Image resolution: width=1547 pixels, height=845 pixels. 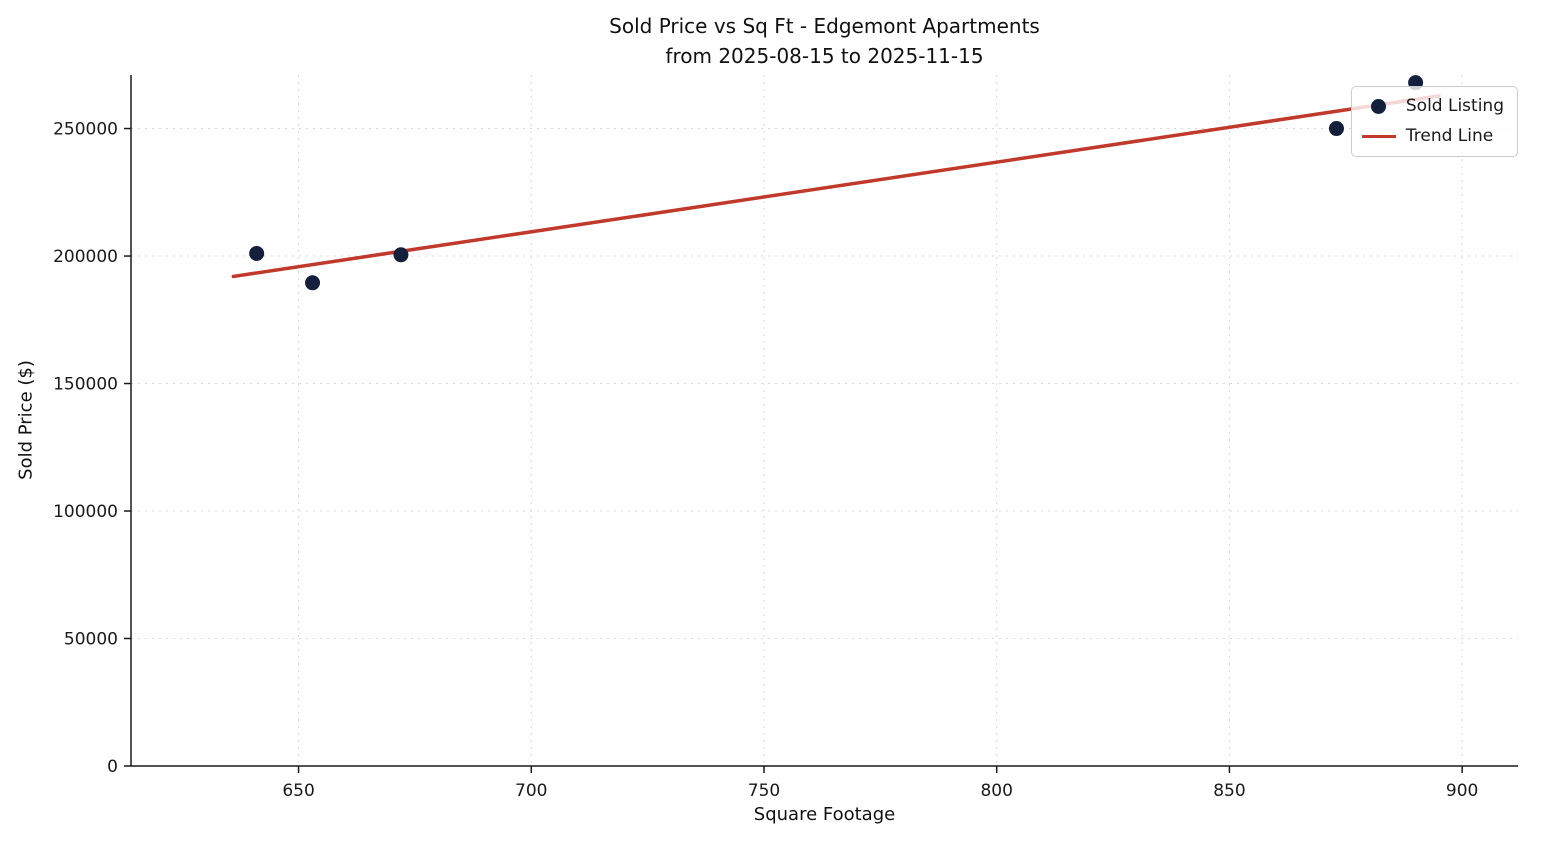 What do you see at coordinates (85, 385) in the screenshot?
I see `y-tick-label: 150000` at bounding box center [85, 385].